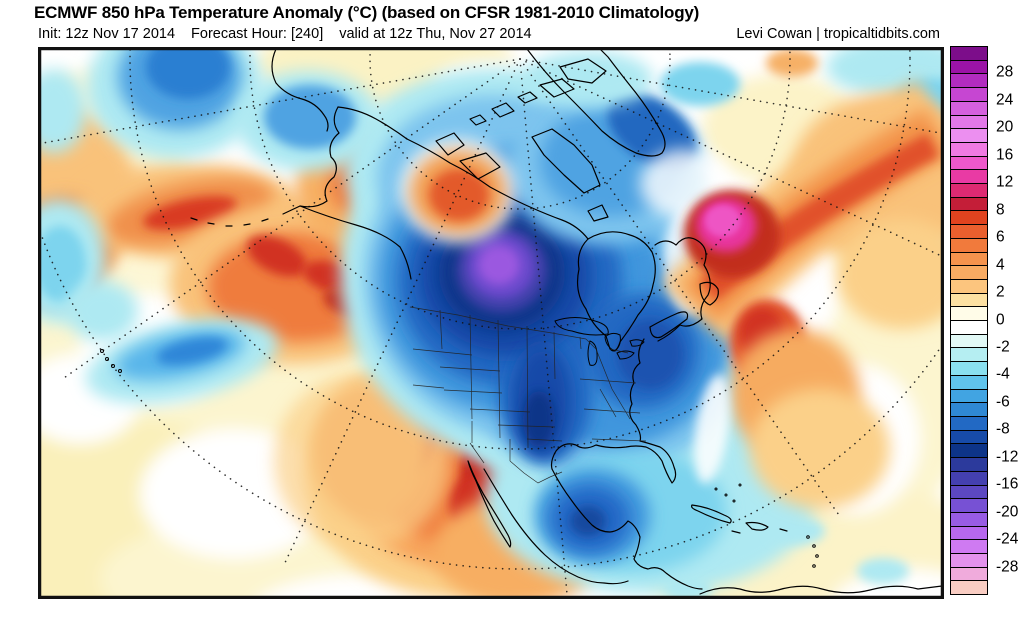 The width and height of the screenshot is (1024, 622). I want to click on lake-huron, so click(612, 342).